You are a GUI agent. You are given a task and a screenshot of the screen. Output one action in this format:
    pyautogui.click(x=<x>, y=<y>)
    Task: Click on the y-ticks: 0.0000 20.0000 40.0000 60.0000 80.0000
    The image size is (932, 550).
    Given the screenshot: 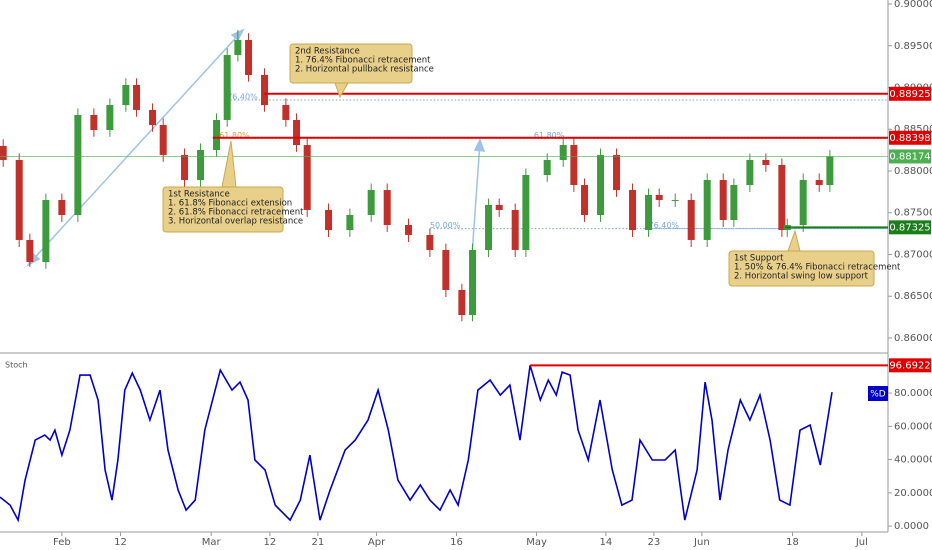 What is the action you would take?
    pyautogui.click(x=910, y=460)
    